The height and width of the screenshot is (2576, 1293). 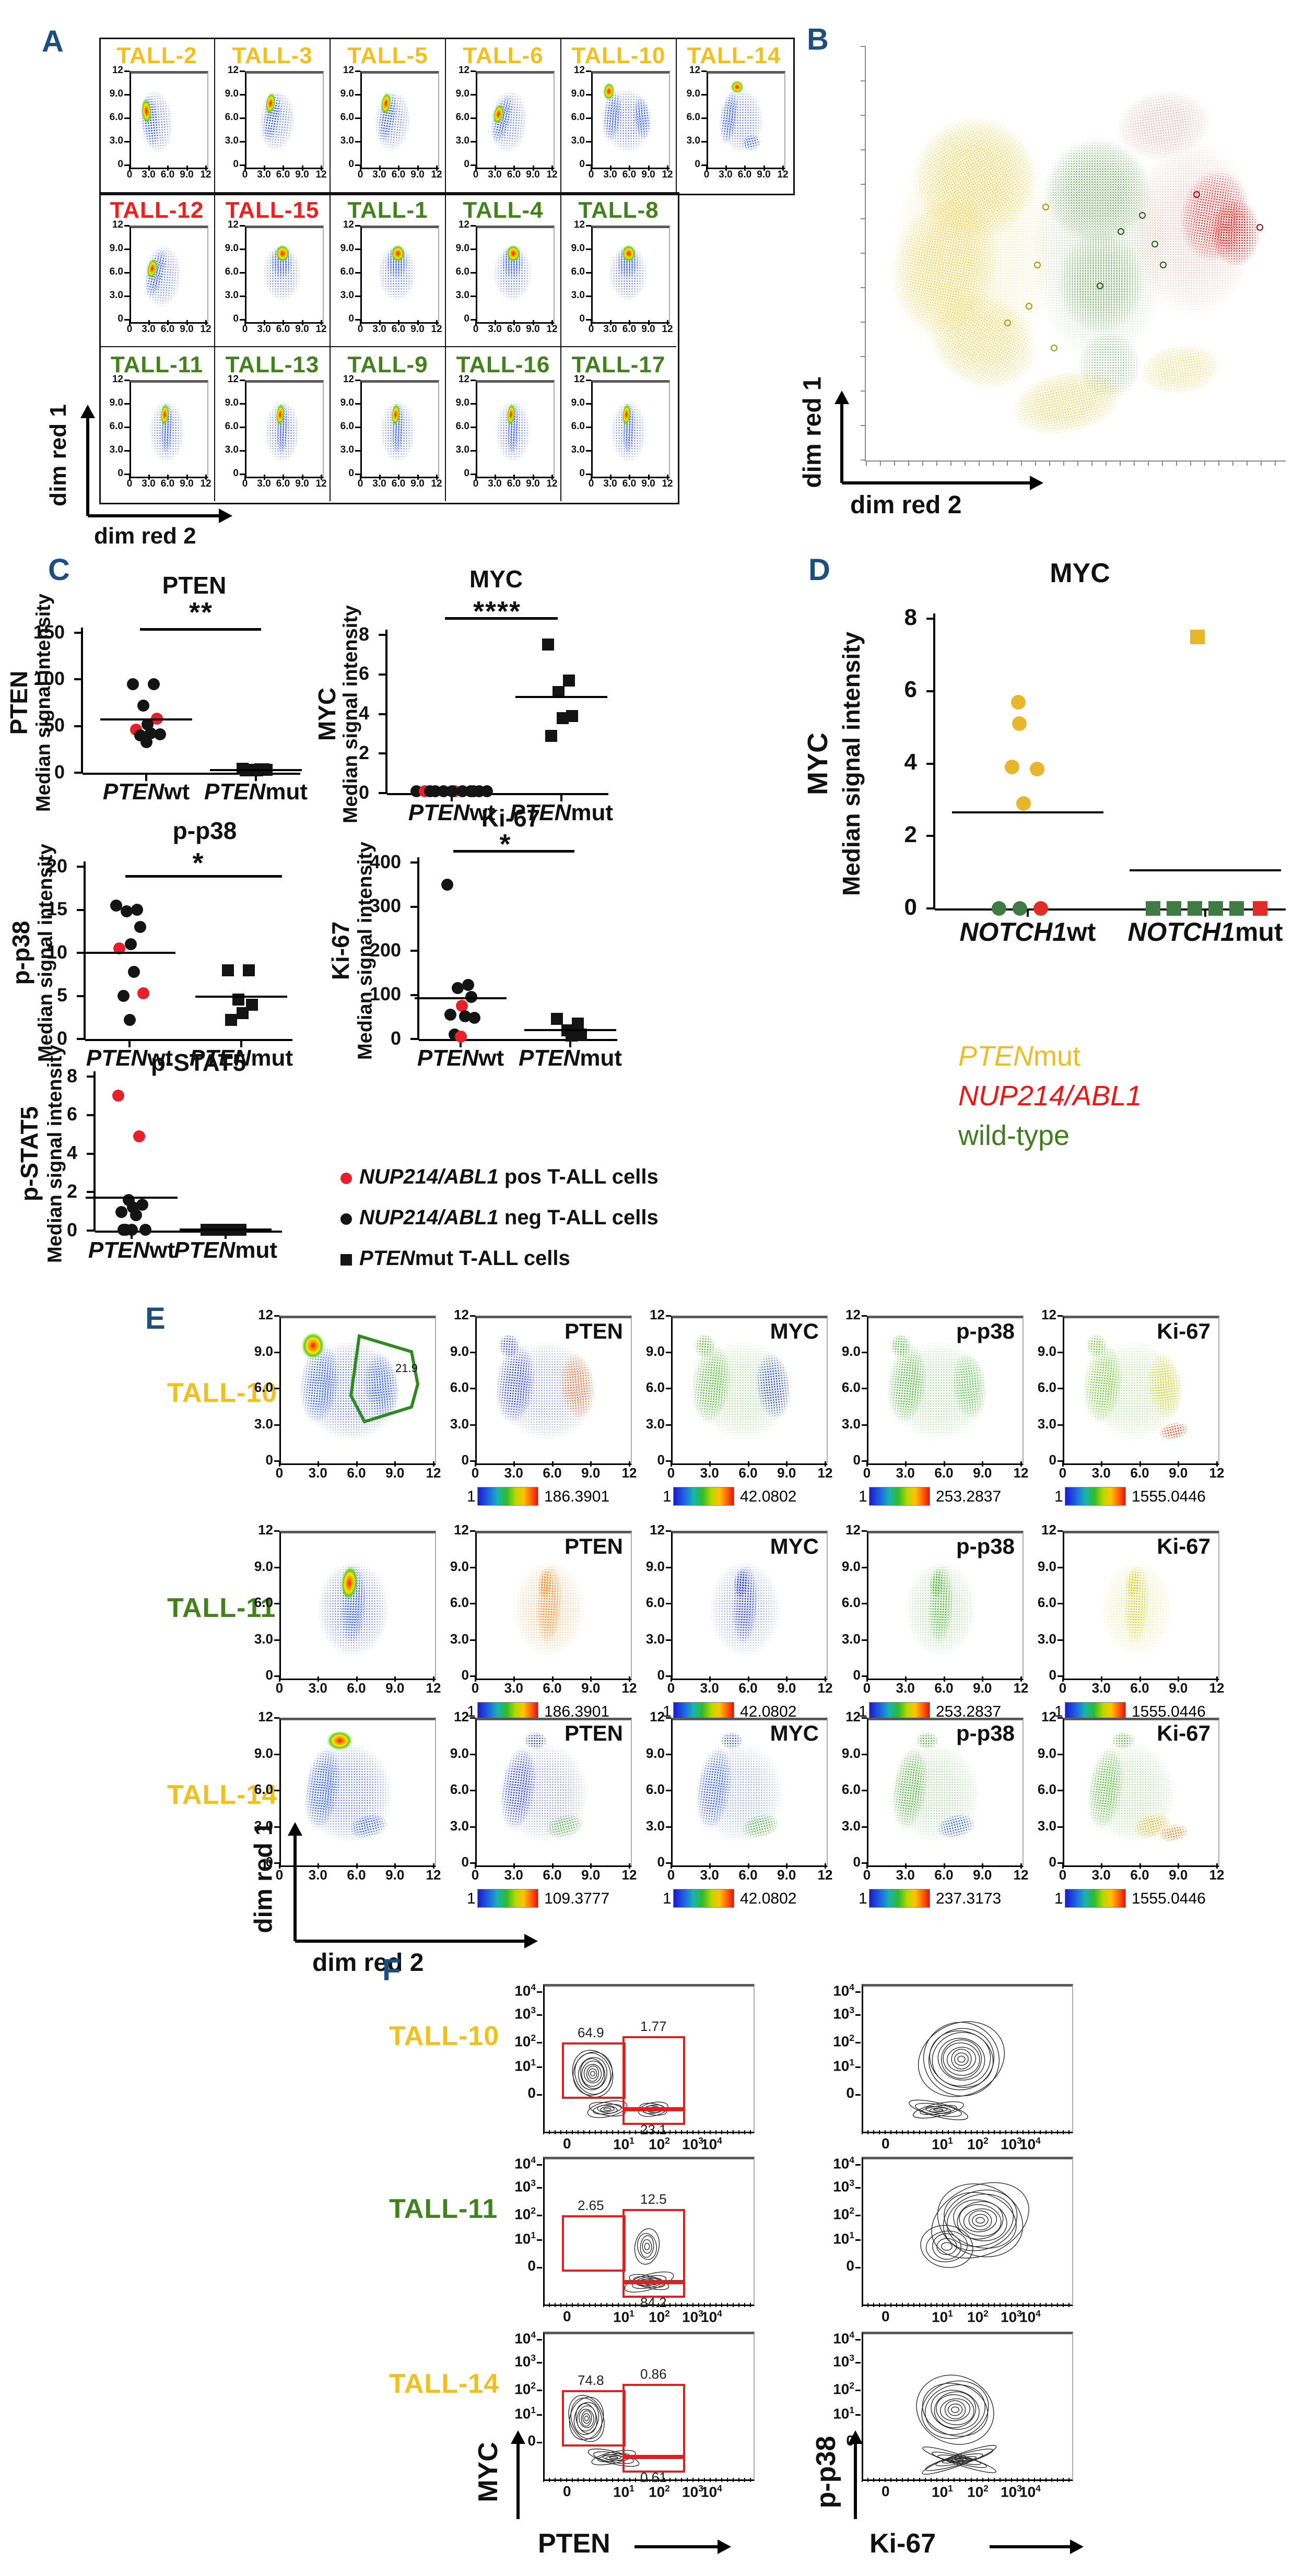 I want to click on C_pp38-cat-label-gene: PTEN, so click(x=220, y=1058).